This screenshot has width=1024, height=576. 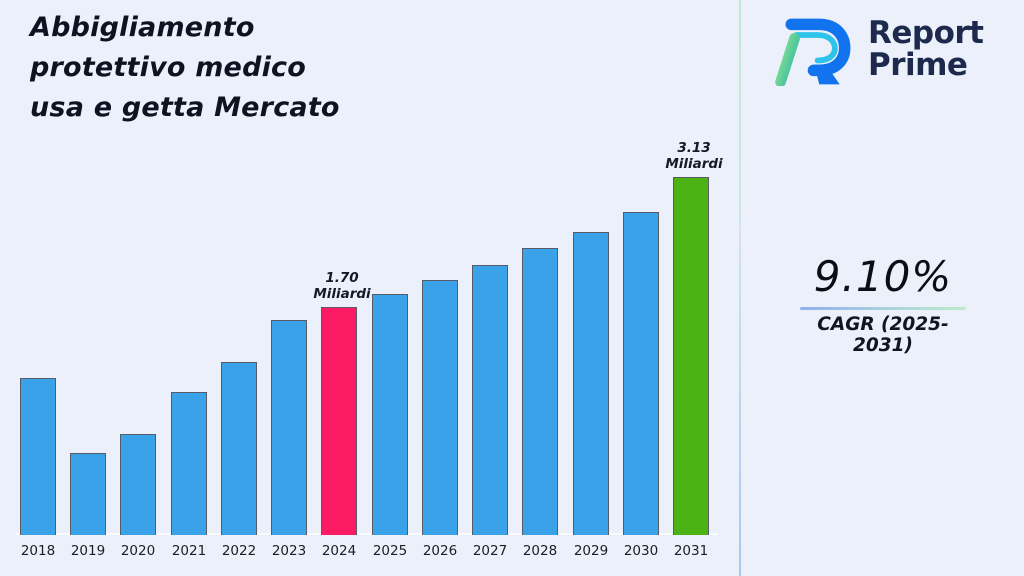 What do you see at coordinates (691, 551) in the screenshot?
I see `x-tick-2031: 2031` at bounding box center [691, 551].